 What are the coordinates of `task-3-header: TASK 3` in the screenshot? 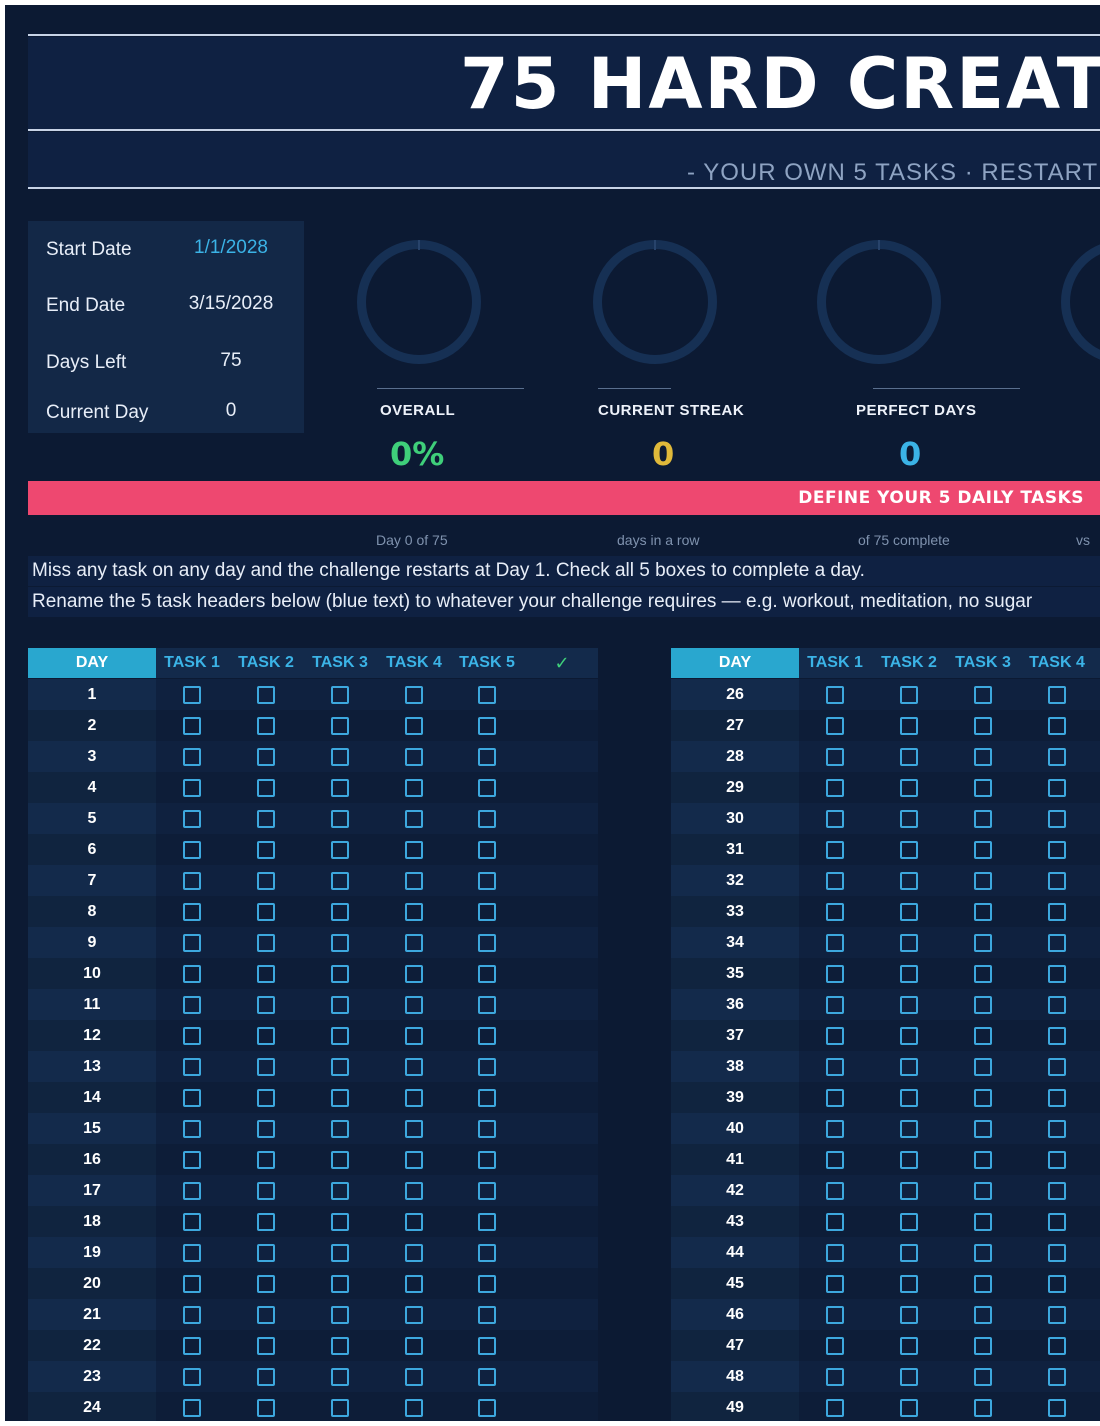 It's located at (340, 662).